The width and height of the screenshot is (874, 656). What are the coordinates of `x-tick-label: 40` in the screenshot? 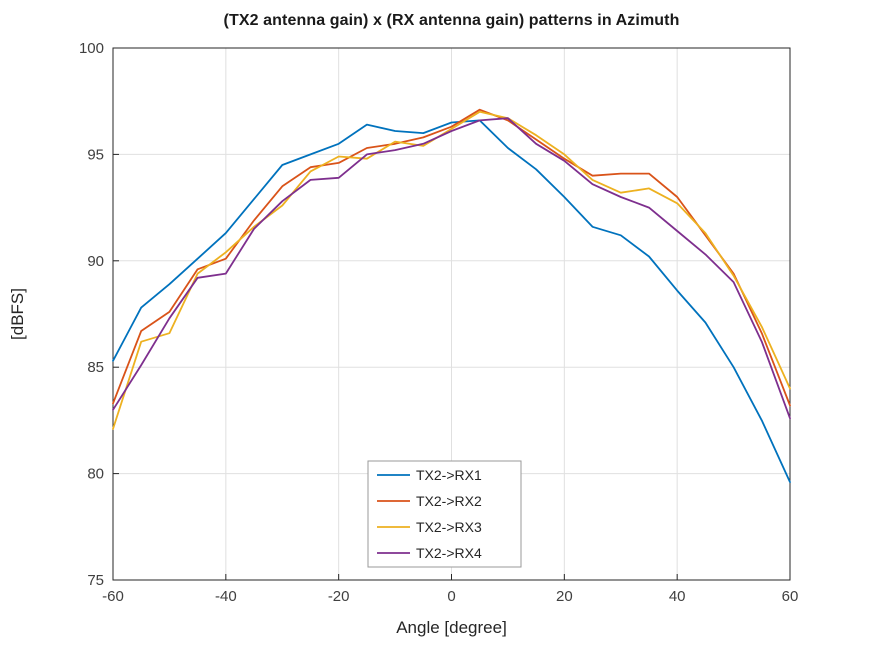 It's located at (677, 596).